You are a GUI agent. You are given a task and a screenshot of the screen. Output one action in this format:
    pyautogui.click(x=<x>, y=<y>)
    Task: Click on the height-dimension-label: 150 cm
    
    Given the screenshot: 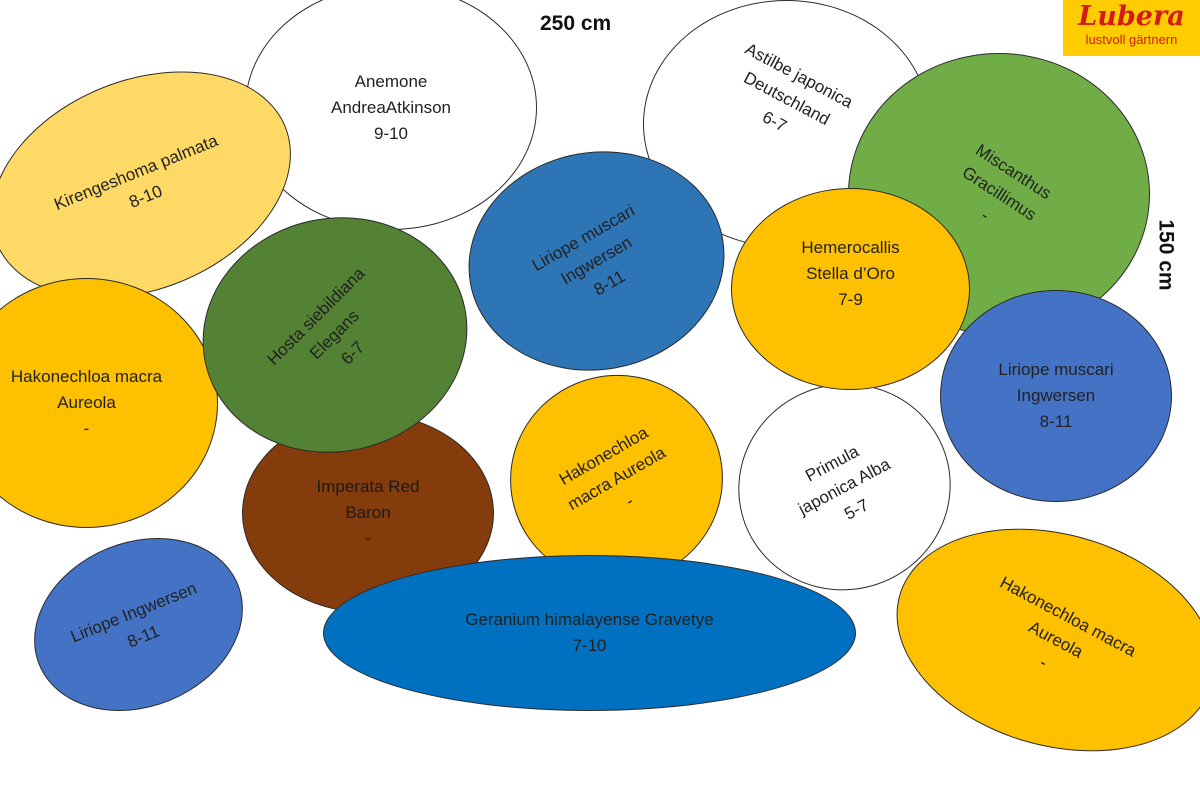 What is the action you would take?
    pyautogui.click(x=1166, y=255)
    